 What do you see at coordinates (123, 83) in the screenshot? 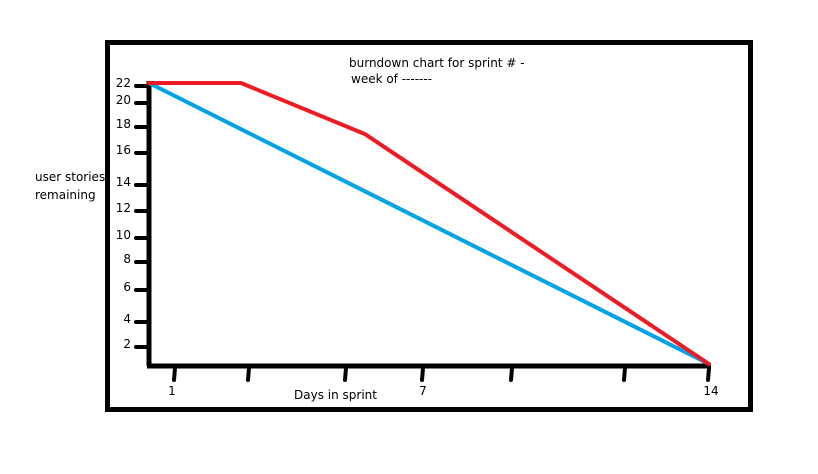
I see `y-tick-label: 22` at bounding box center [123, 83].